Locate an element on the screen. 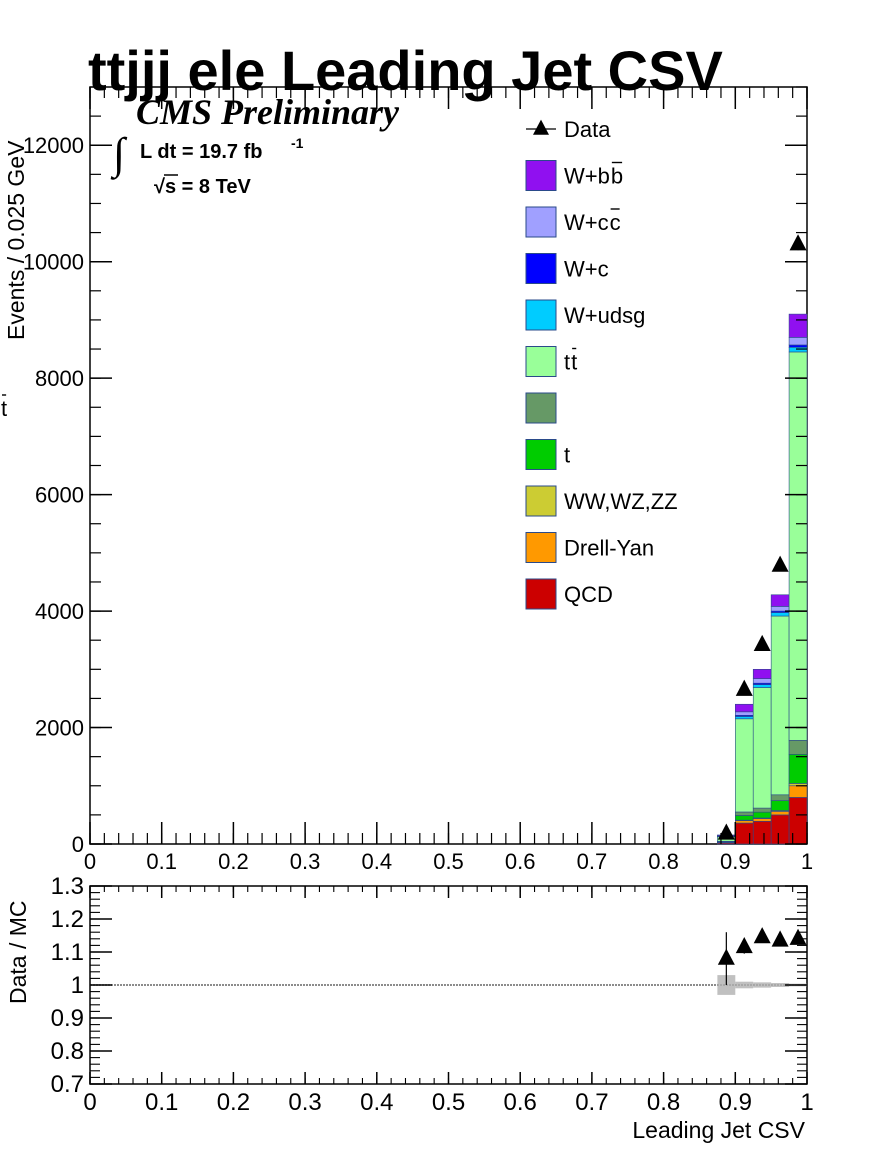 This screenshot has height=1172, width=896. ratio-y-tick-label: 0.9 is located at coordinates (67, 1018).